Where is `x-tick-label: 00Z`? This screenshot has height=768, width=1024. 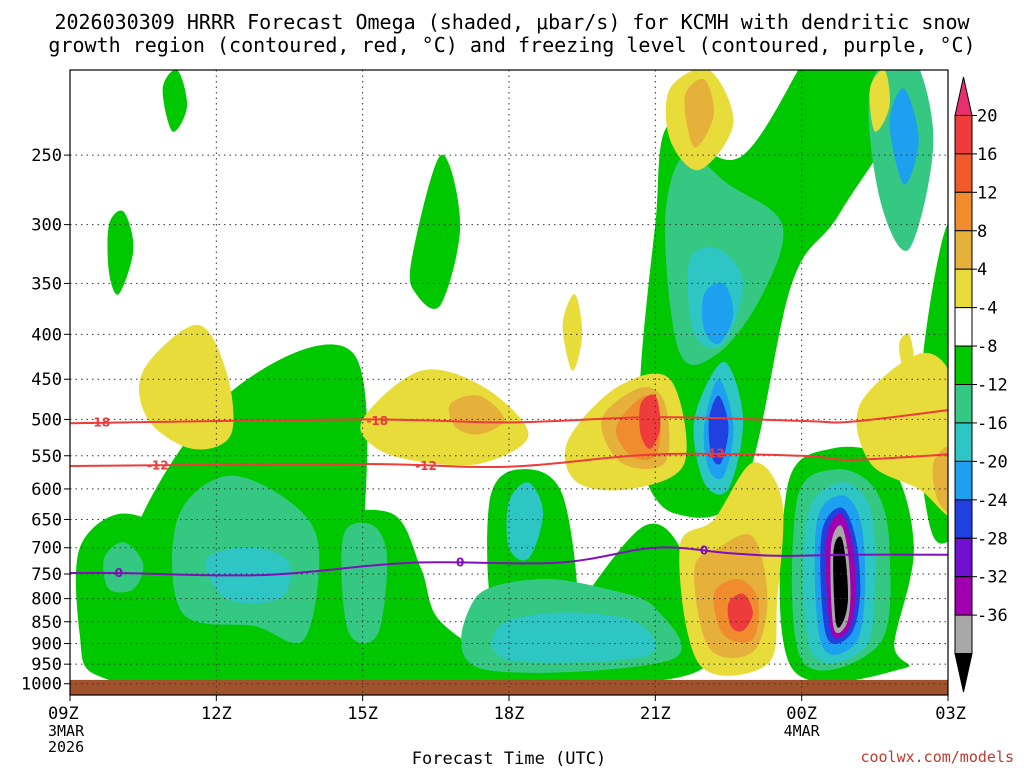 x-tick-label: 00Z is located at coordinates (801, 714).